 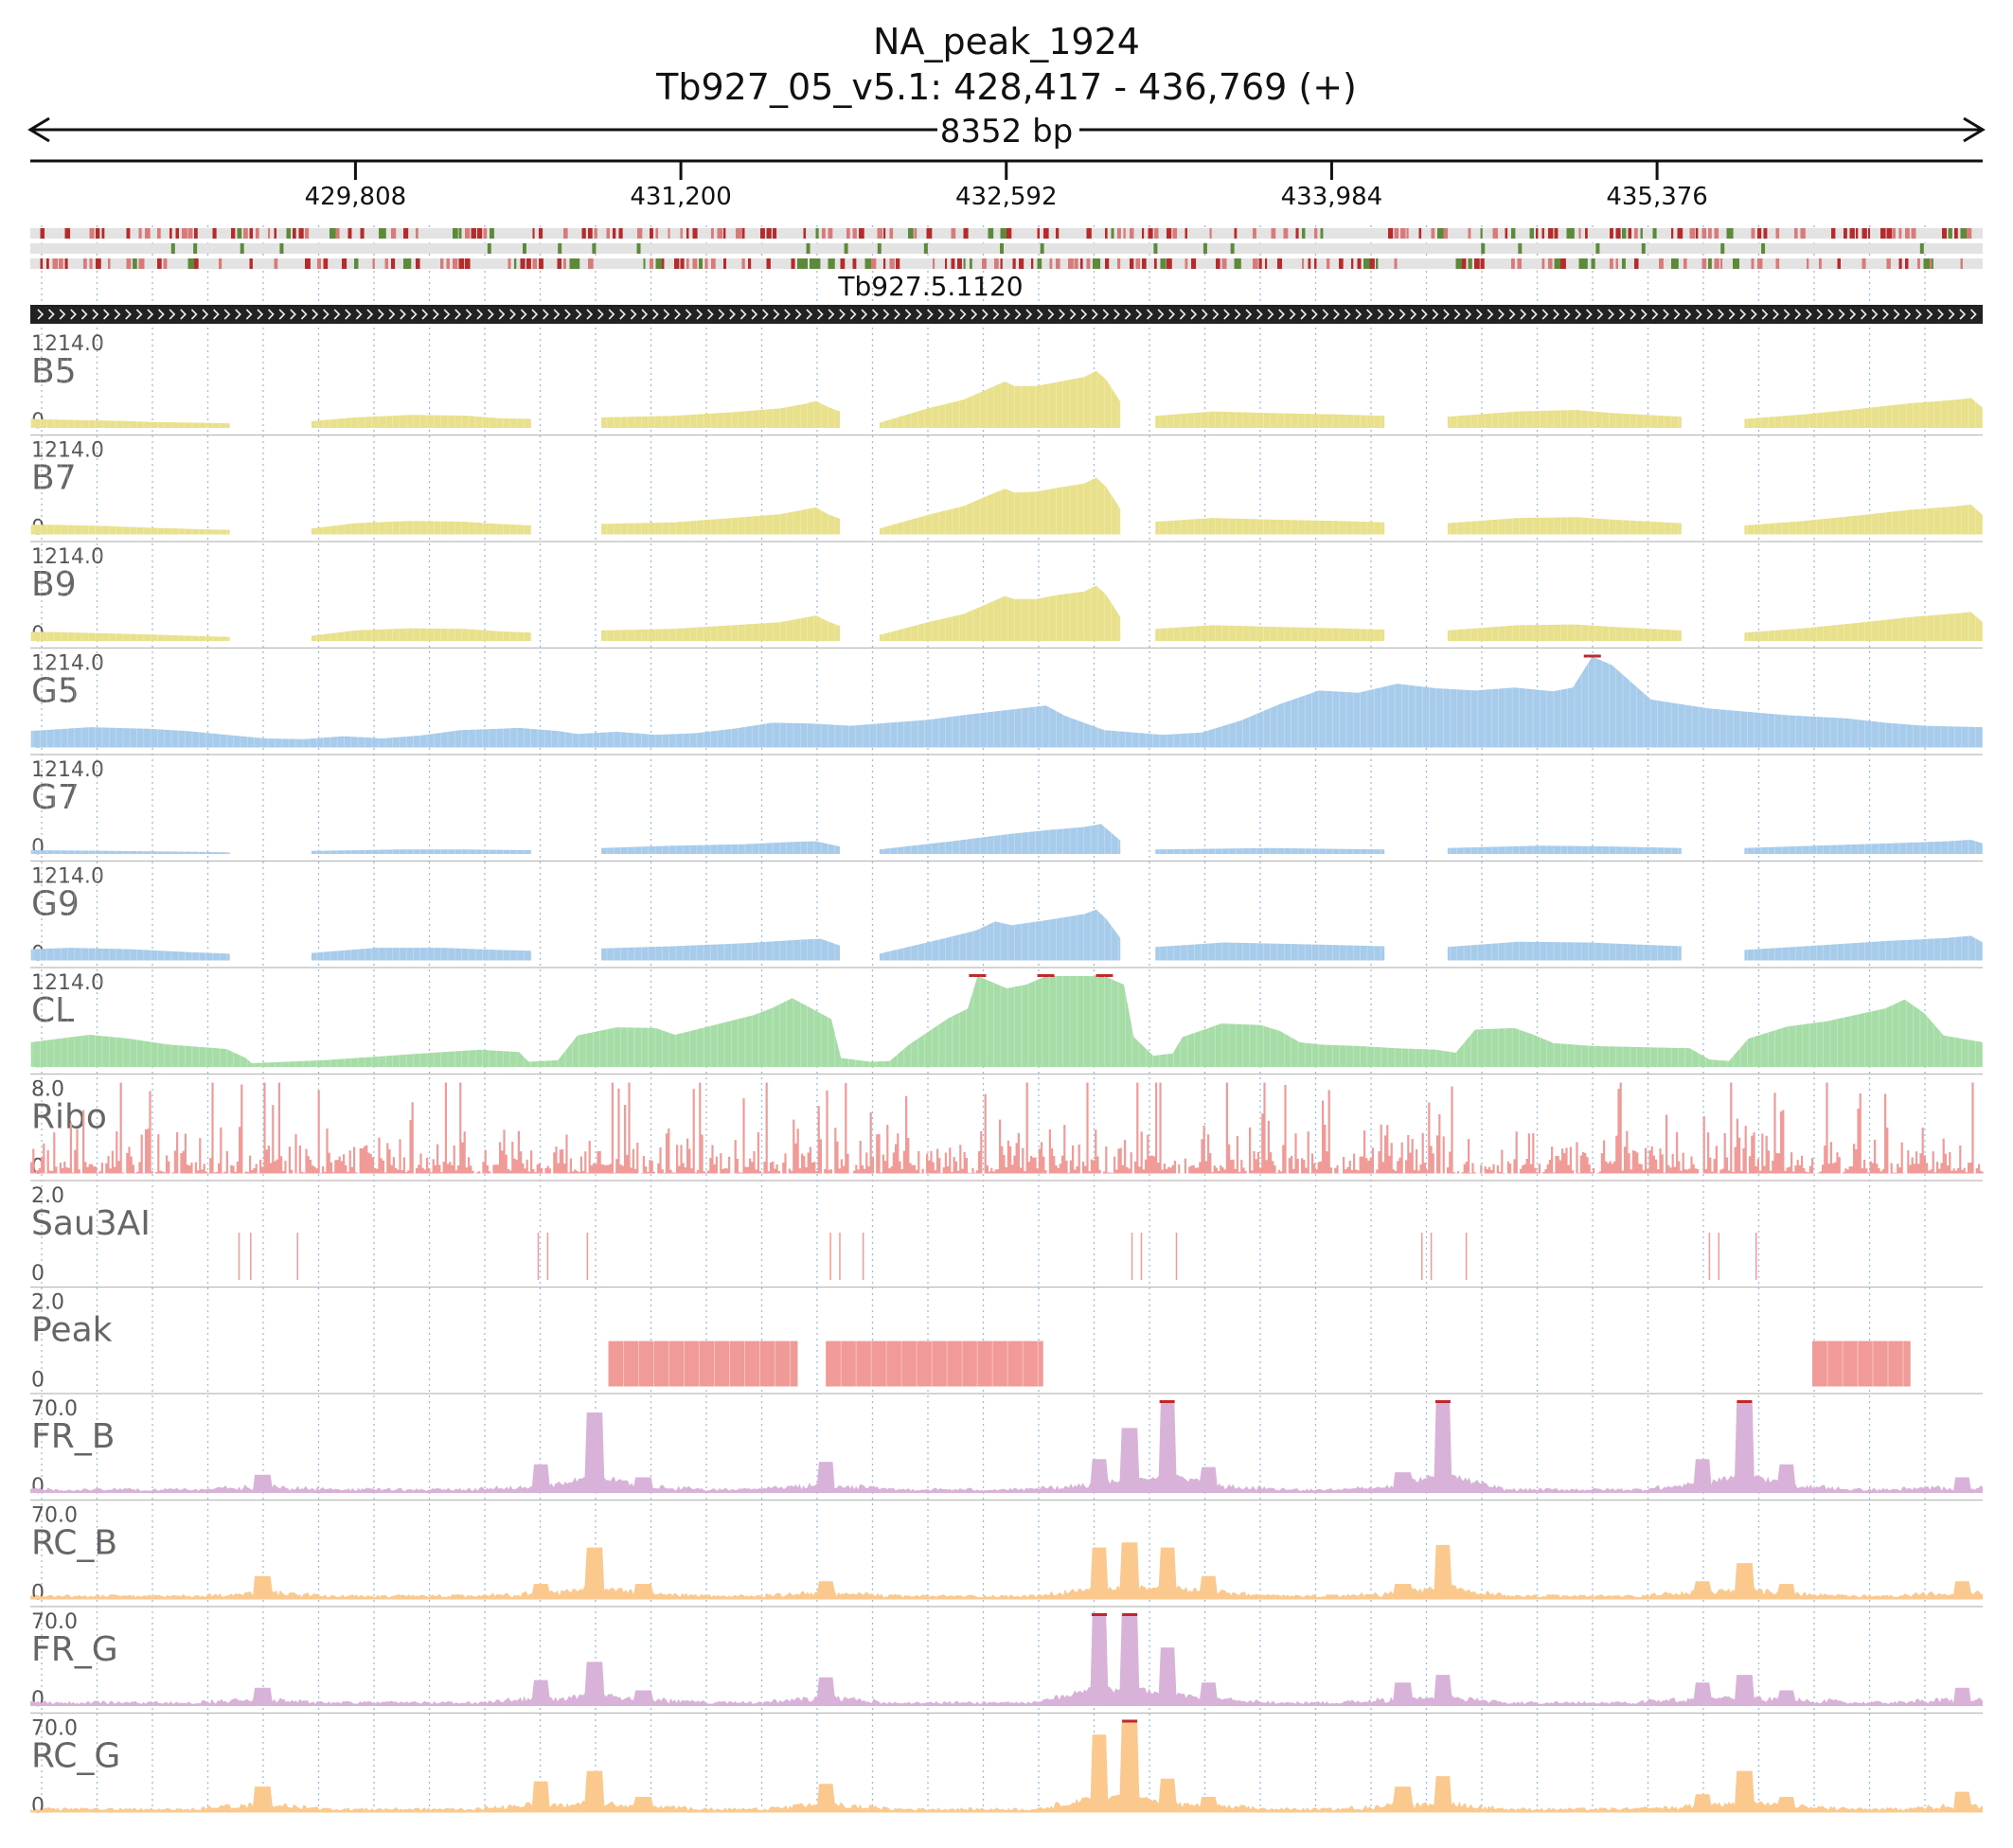 What do you see at coordinates (69, 1117) in the screenshot?
I see `track-name-label: Ribo` at bounding box center [69, 1117].